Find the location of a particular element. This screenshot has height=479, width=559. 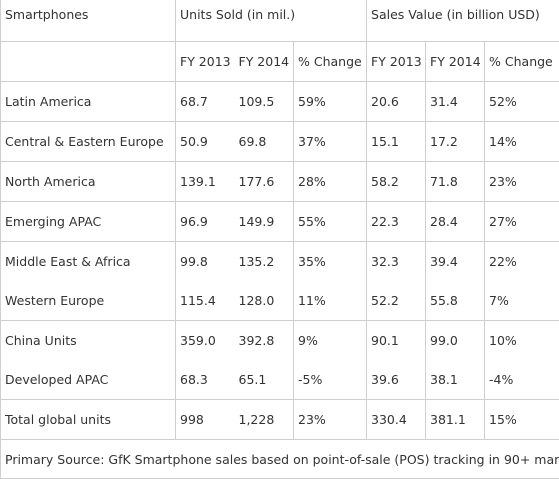

region-cell: Middle East & Africa is located at coordinates (88, 262).